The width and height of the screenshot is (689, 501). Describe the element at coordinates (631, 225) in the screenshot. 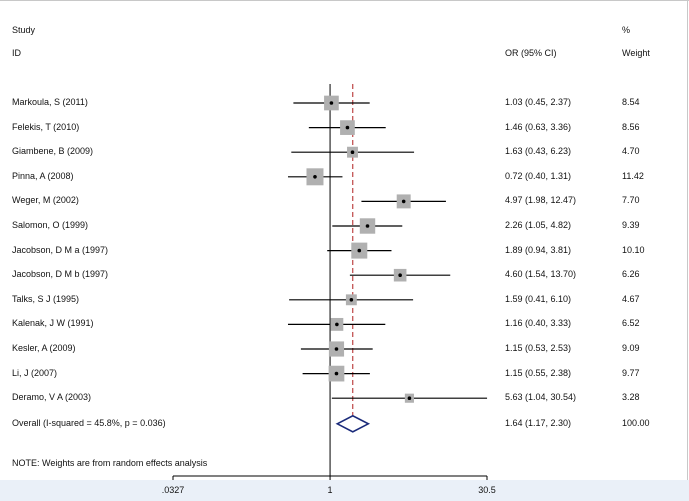

I see `study-weight: 9.39` at that location.